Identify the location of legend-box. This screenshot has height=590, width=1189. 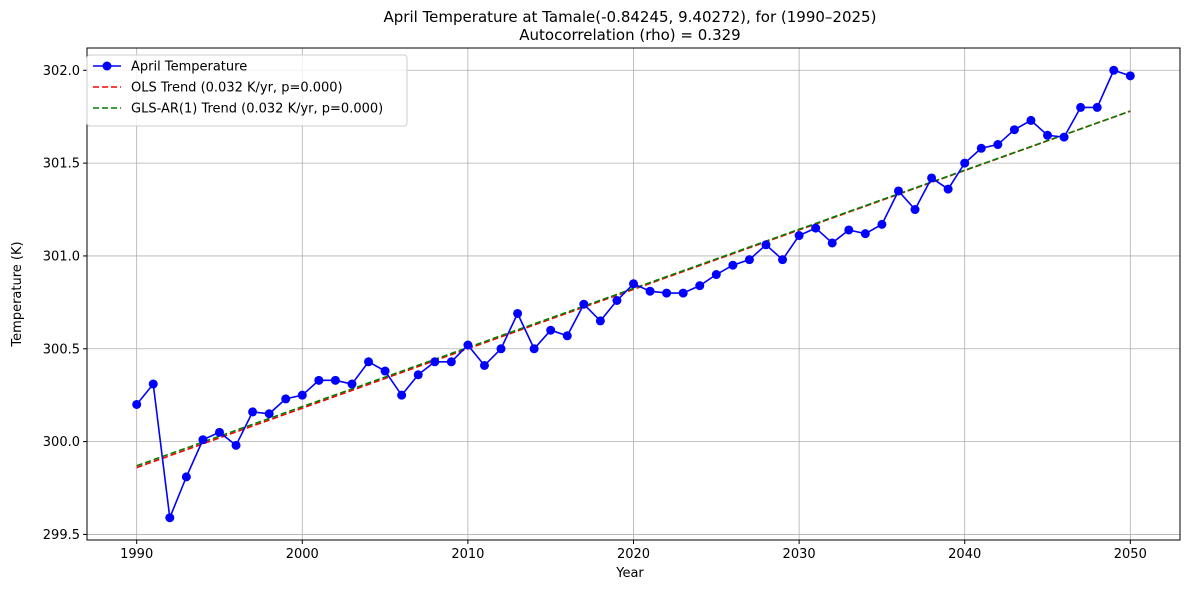
(247, 90).